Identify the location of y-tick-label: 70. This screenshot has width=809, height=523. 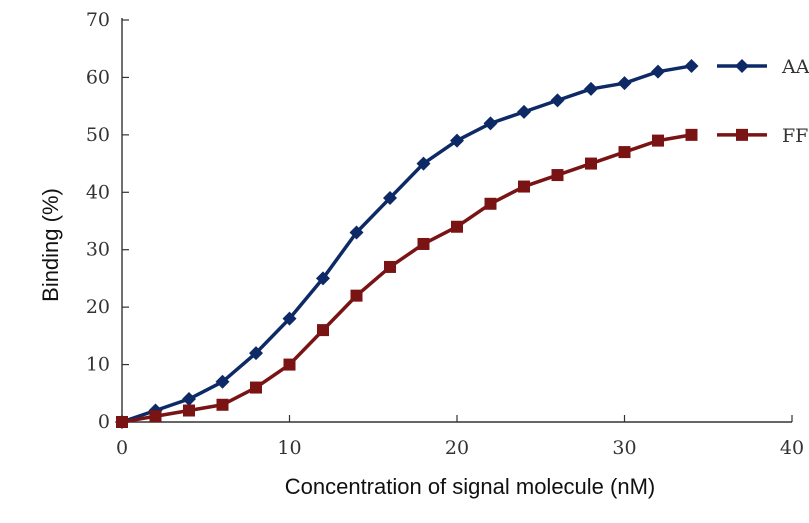
(98, 20).